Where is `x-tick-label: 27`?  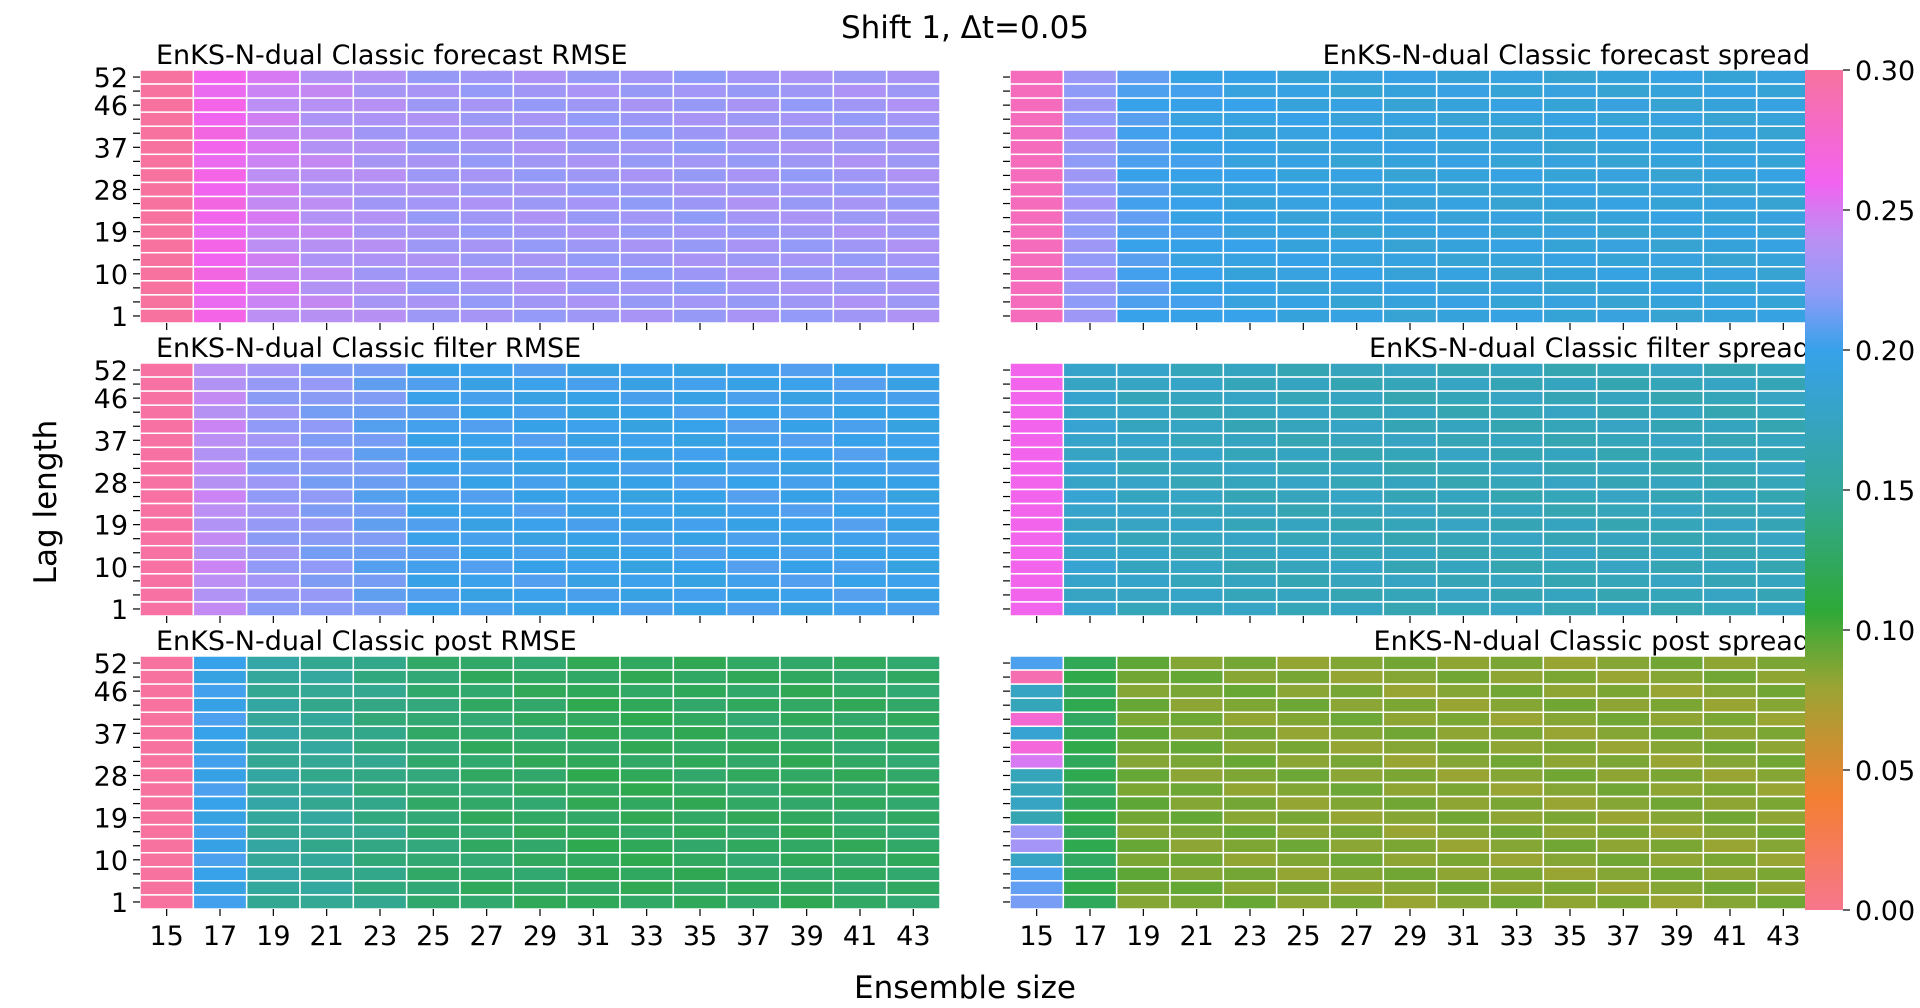 x-tick-label: 27 is located at coordinates (486, 936).